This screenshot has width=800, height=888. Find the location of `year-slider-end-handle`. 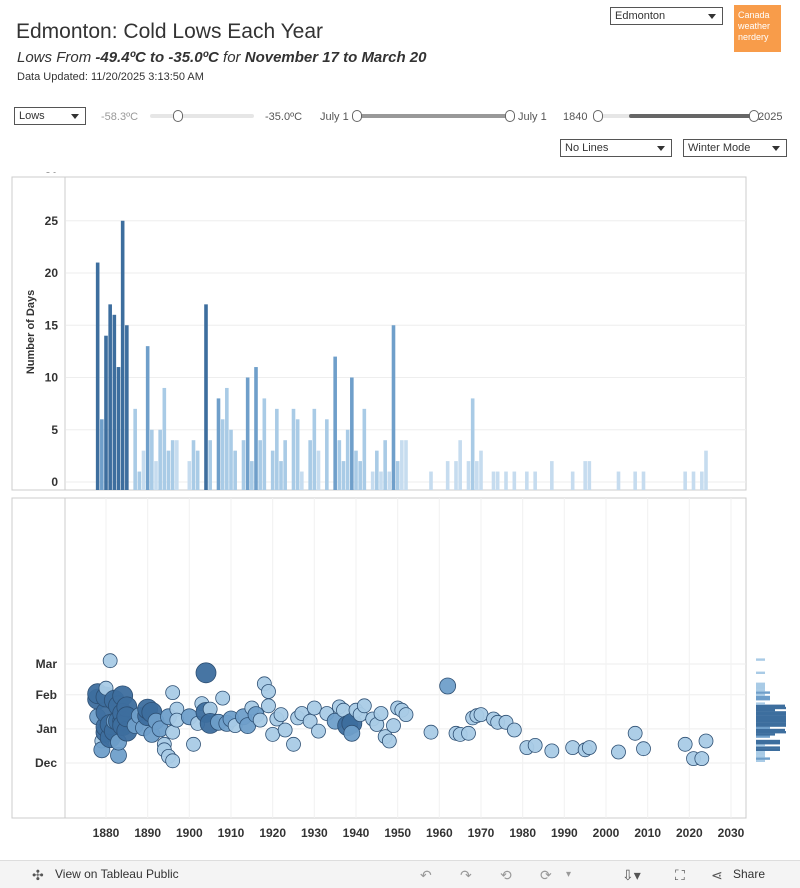

year-slider-end-handle is located at coordinates (754, 116).